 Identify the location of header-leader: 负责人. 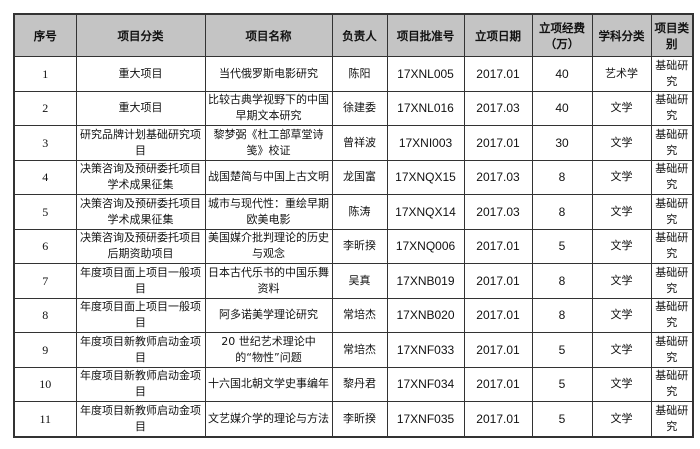
(359, 35).